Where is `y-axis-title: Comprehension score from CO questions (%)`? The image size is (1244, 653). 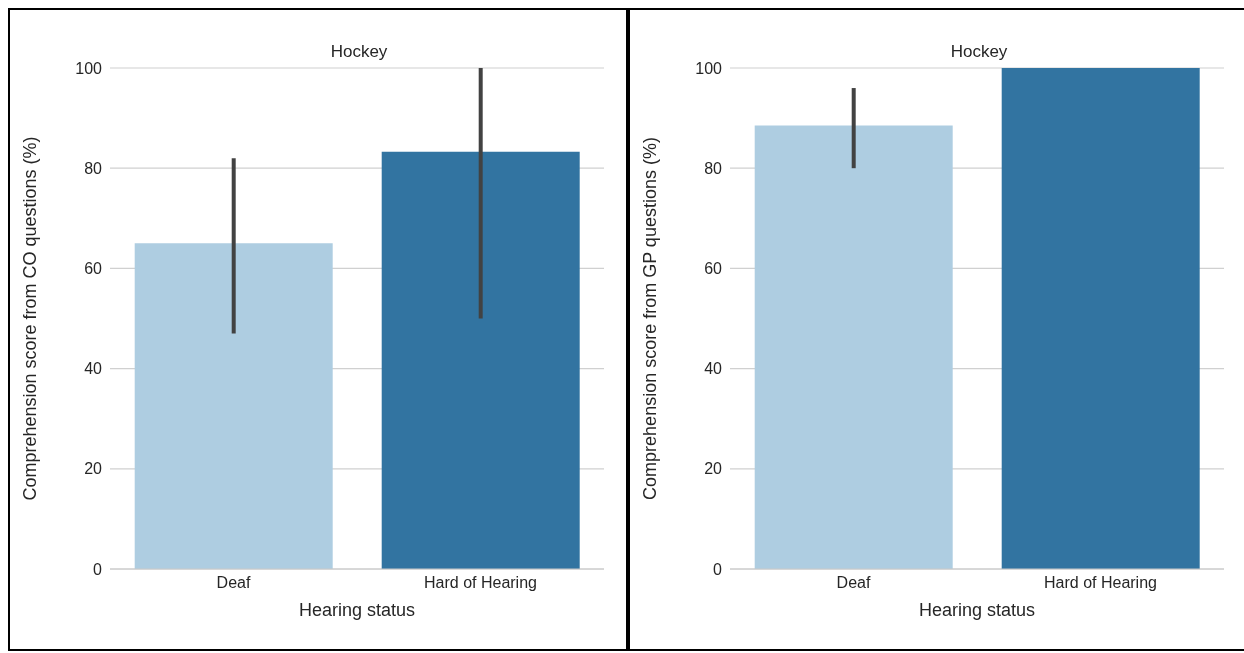
y-axis-title: Comprehension score from CO questions (%) is located at coordinates (30, 318).